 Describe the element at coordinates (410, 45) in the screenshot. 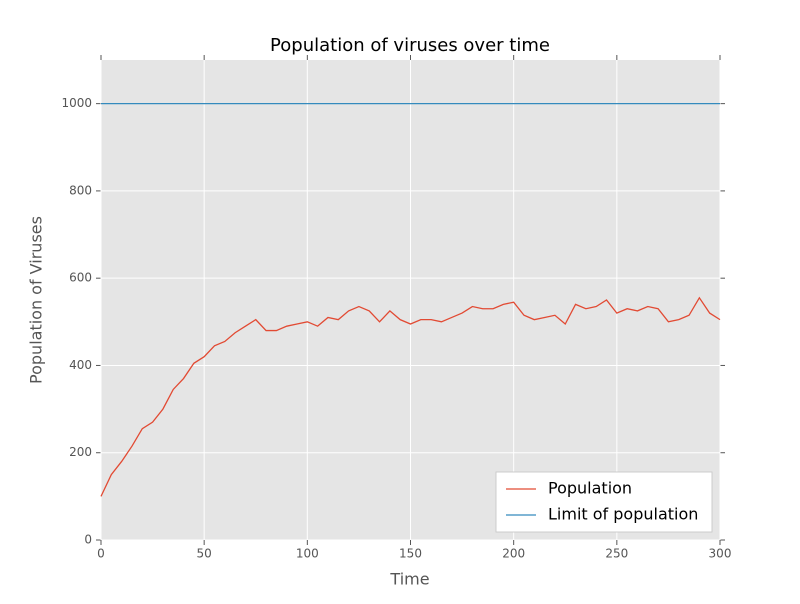

I see `chart-title: Population of viruses over time` at that location.